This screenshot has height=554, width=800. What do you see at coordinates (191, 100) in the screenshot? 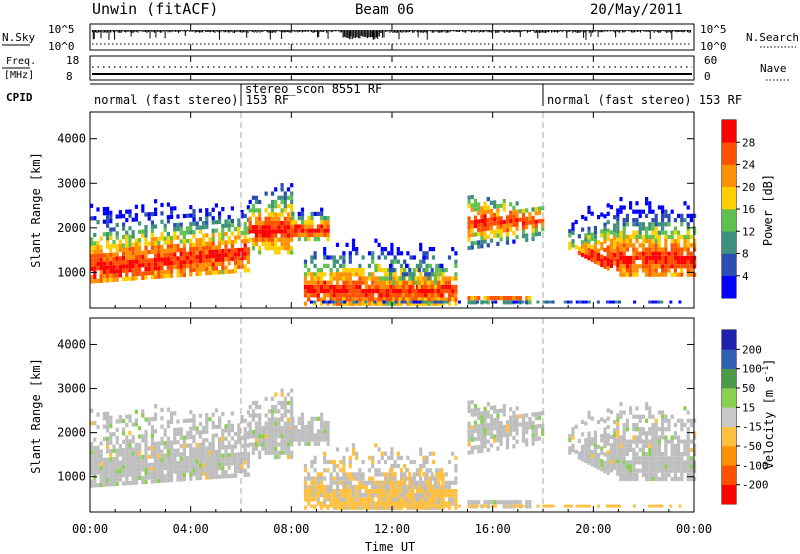
I see `cpid-segment-0: normal (fast stereo) 153 RF` at bounding box center [191, 100].